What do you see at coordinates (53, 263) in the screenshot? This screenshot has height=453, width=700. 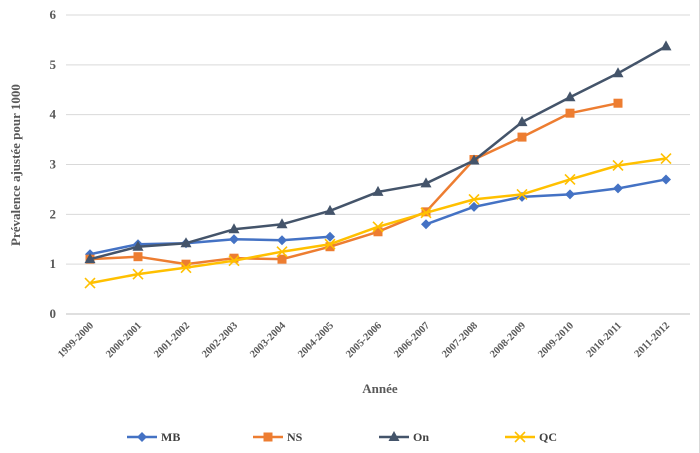 I see `y-tick-label: 1` at bounding box center [53, 263].